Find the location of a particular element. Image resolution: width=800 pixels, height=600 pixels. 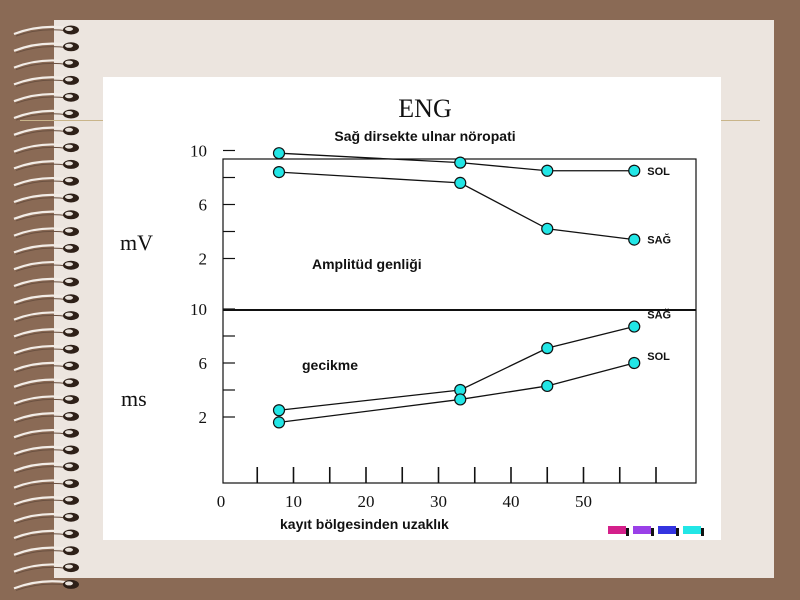

x-tick-label: 50 is located at coordinates (583, 501).